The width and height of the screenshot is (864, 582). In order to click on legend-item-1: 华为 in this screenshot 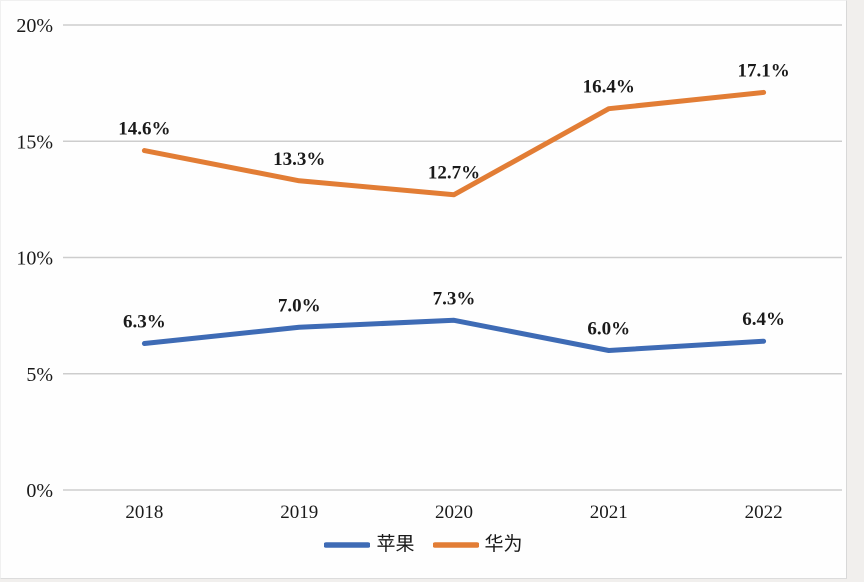, I will do `click(477, 544)`.